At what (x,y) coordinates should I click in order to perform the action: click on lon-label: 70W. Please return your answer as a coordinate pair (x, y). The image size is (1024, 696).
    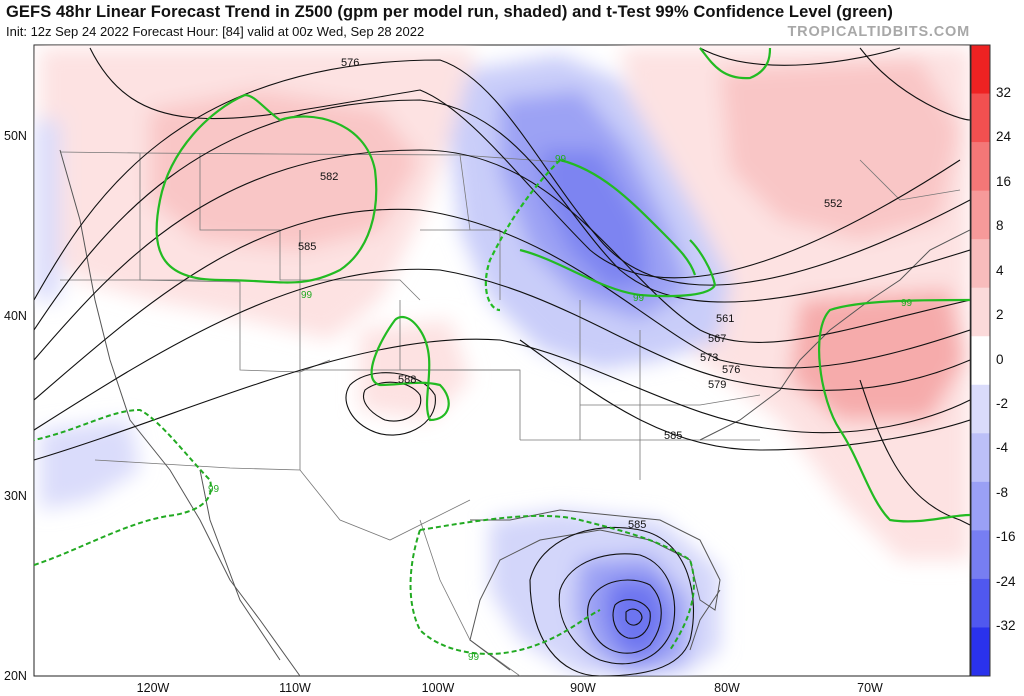
    Looking at the image, I should click on (870, 688).